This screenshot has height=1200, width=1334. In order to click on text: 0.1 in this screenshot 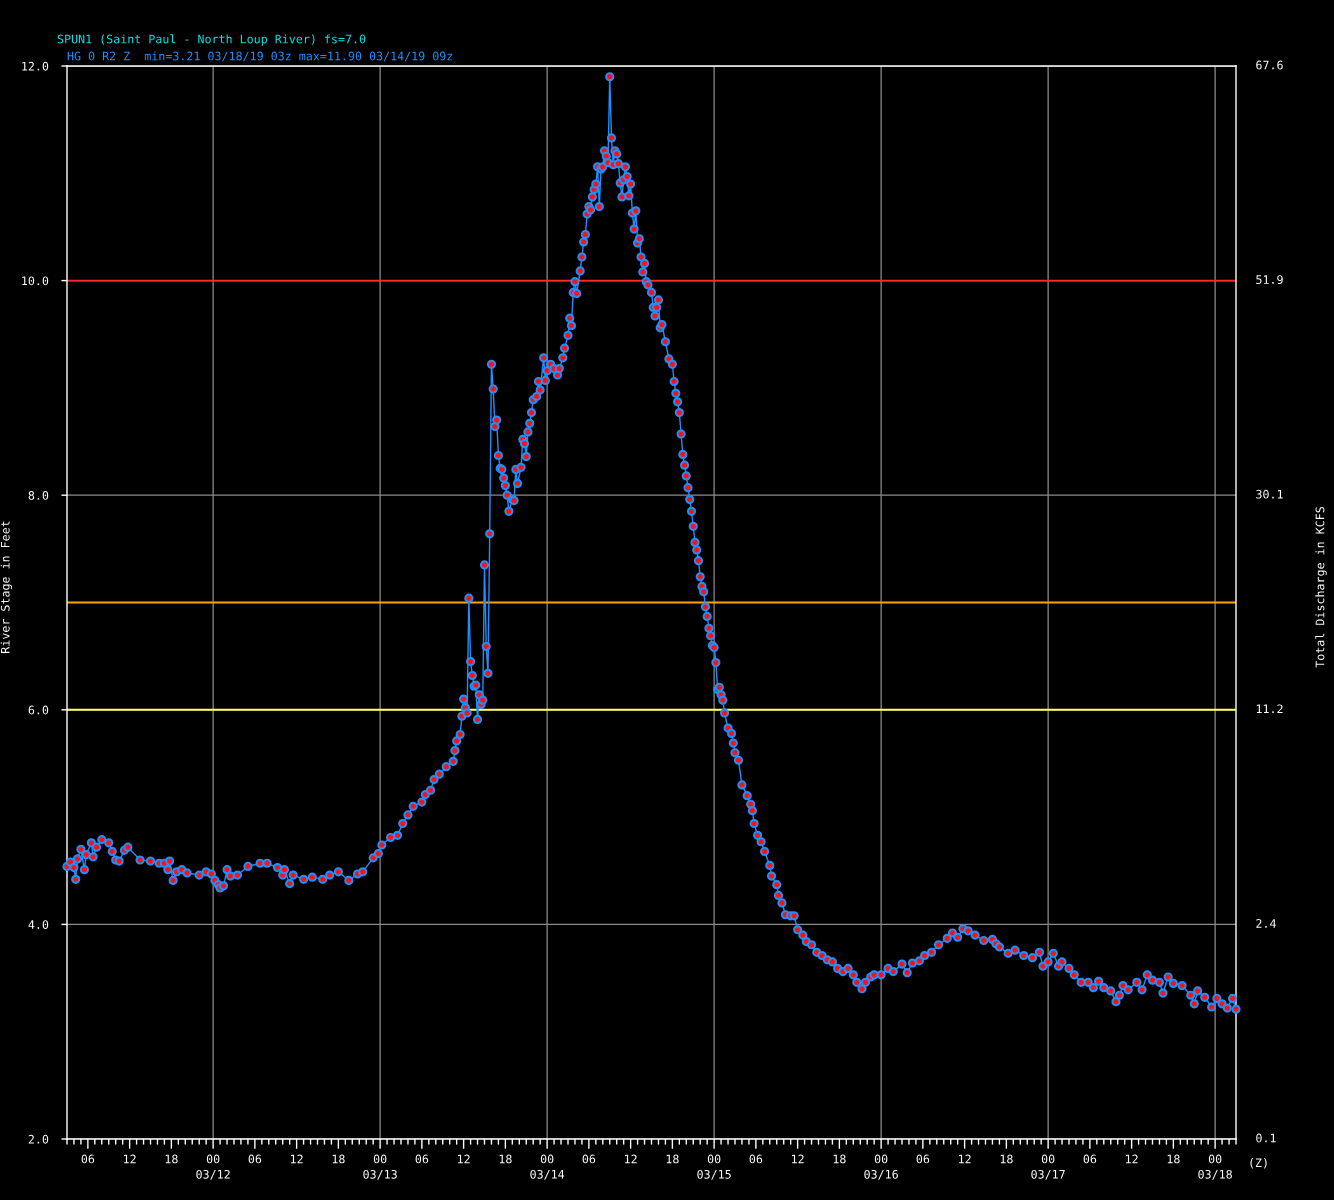, I will do `click(1266, 1138)`.